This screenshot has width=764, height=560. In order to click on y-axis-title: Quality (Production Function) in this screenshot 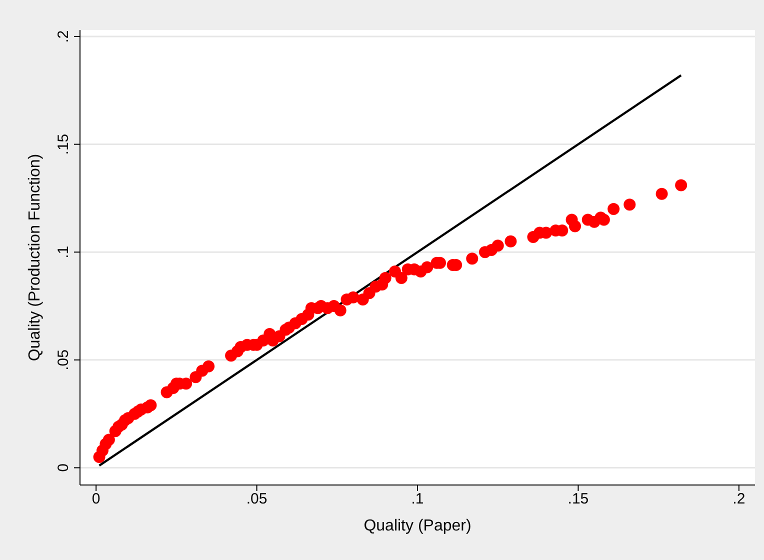, I will do `click(35, 258)`.